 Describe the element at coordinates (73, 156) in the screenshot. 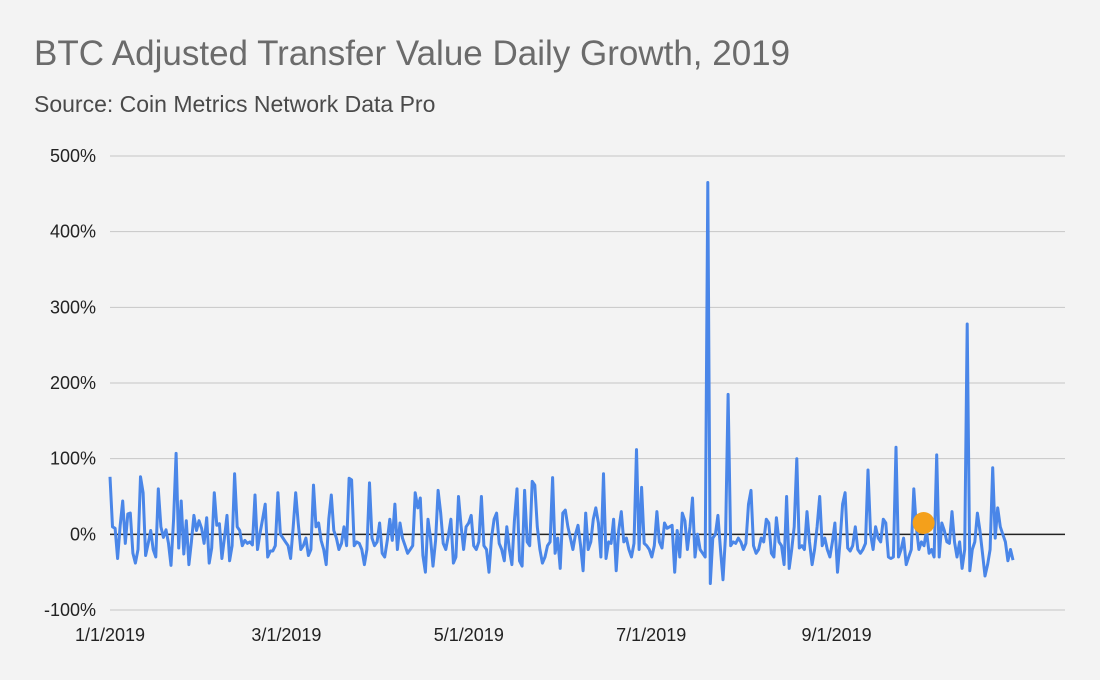

I see `y-tick-label: 500%` at that location.